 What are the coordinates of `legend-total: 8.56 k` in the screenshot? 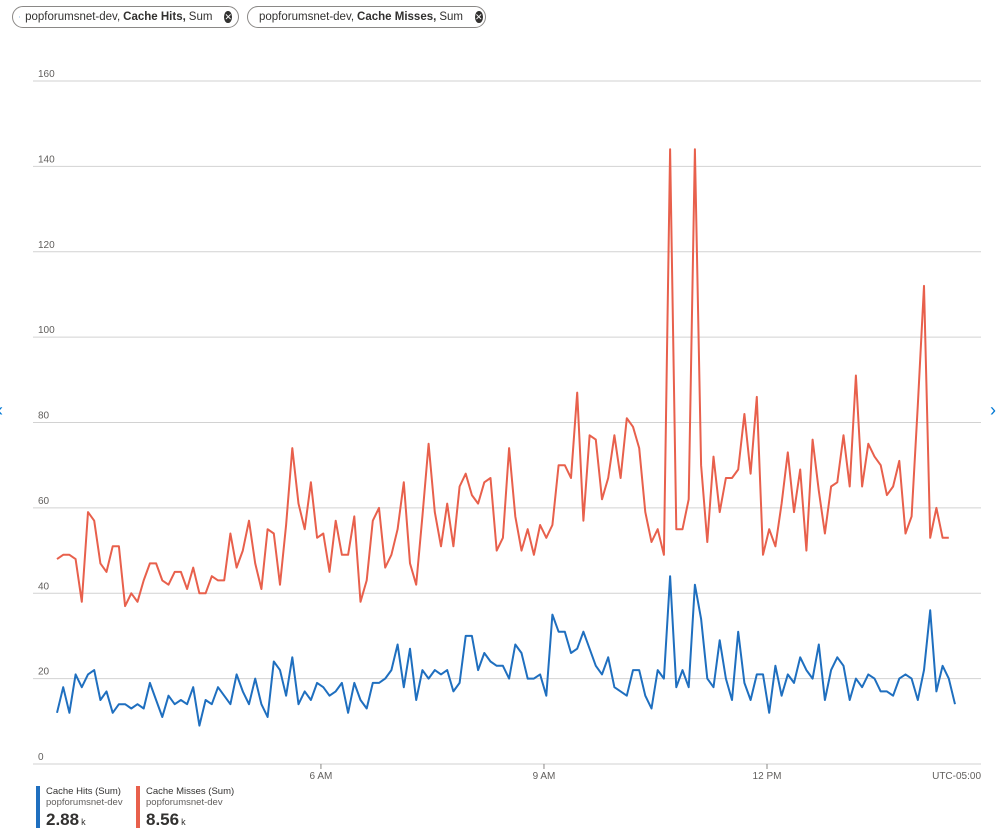 It's located at (190, 821).